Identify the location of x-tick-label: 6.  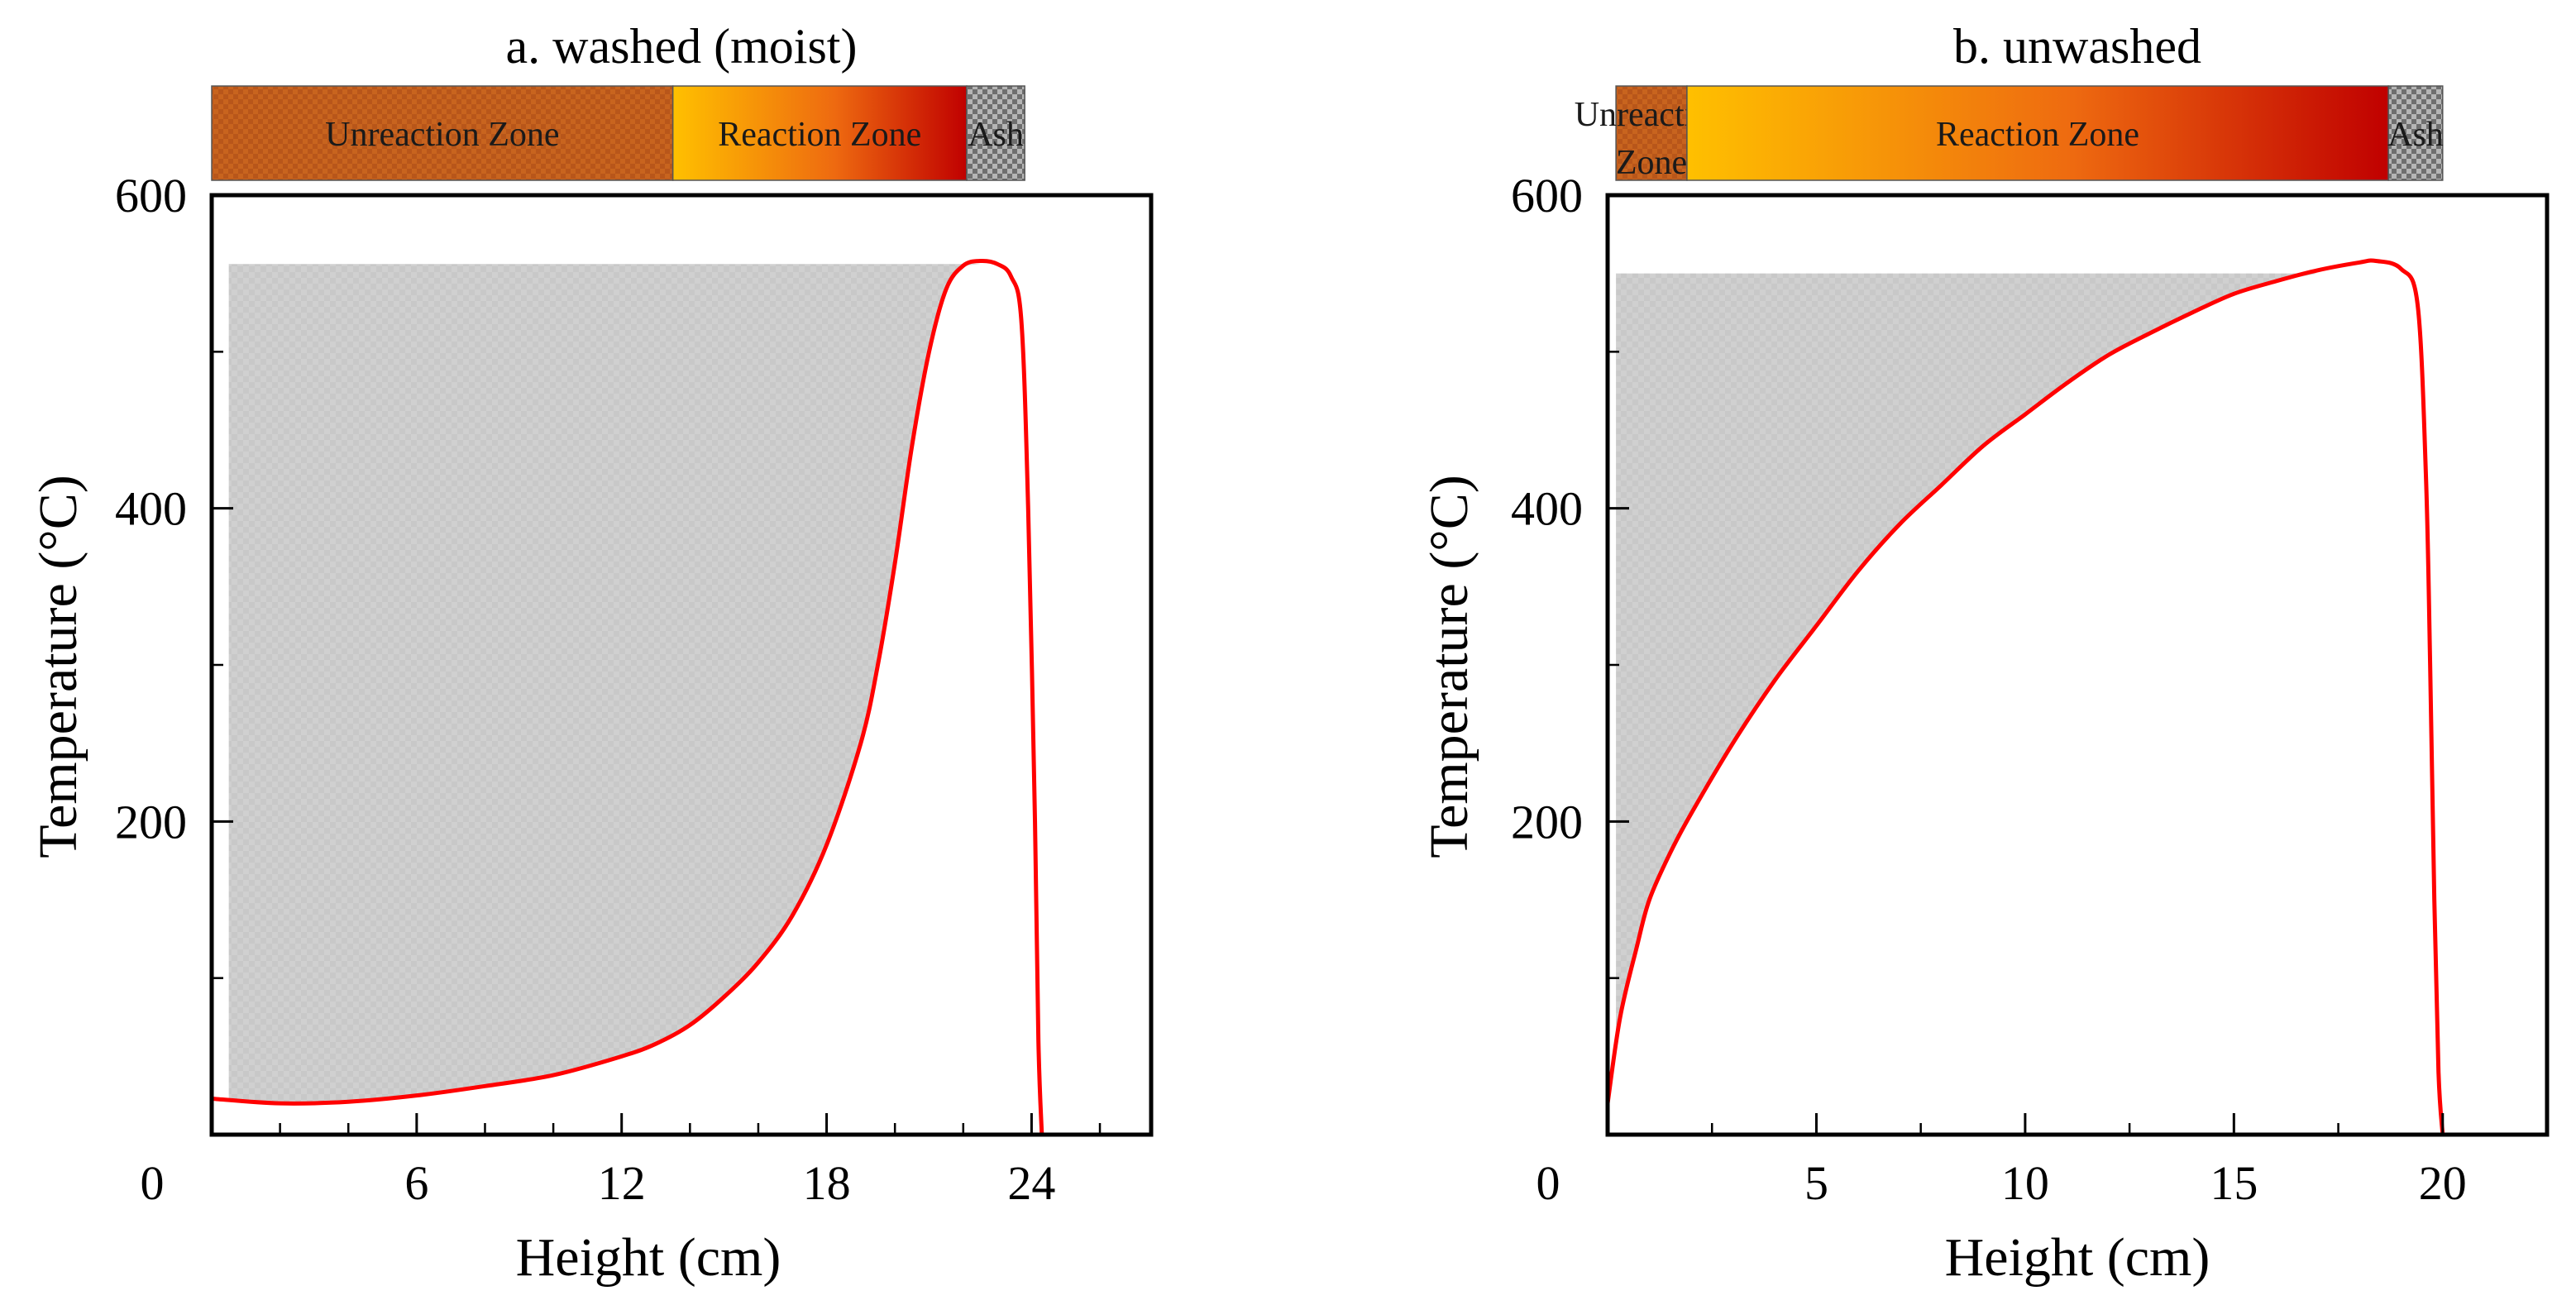
(416, 1183).